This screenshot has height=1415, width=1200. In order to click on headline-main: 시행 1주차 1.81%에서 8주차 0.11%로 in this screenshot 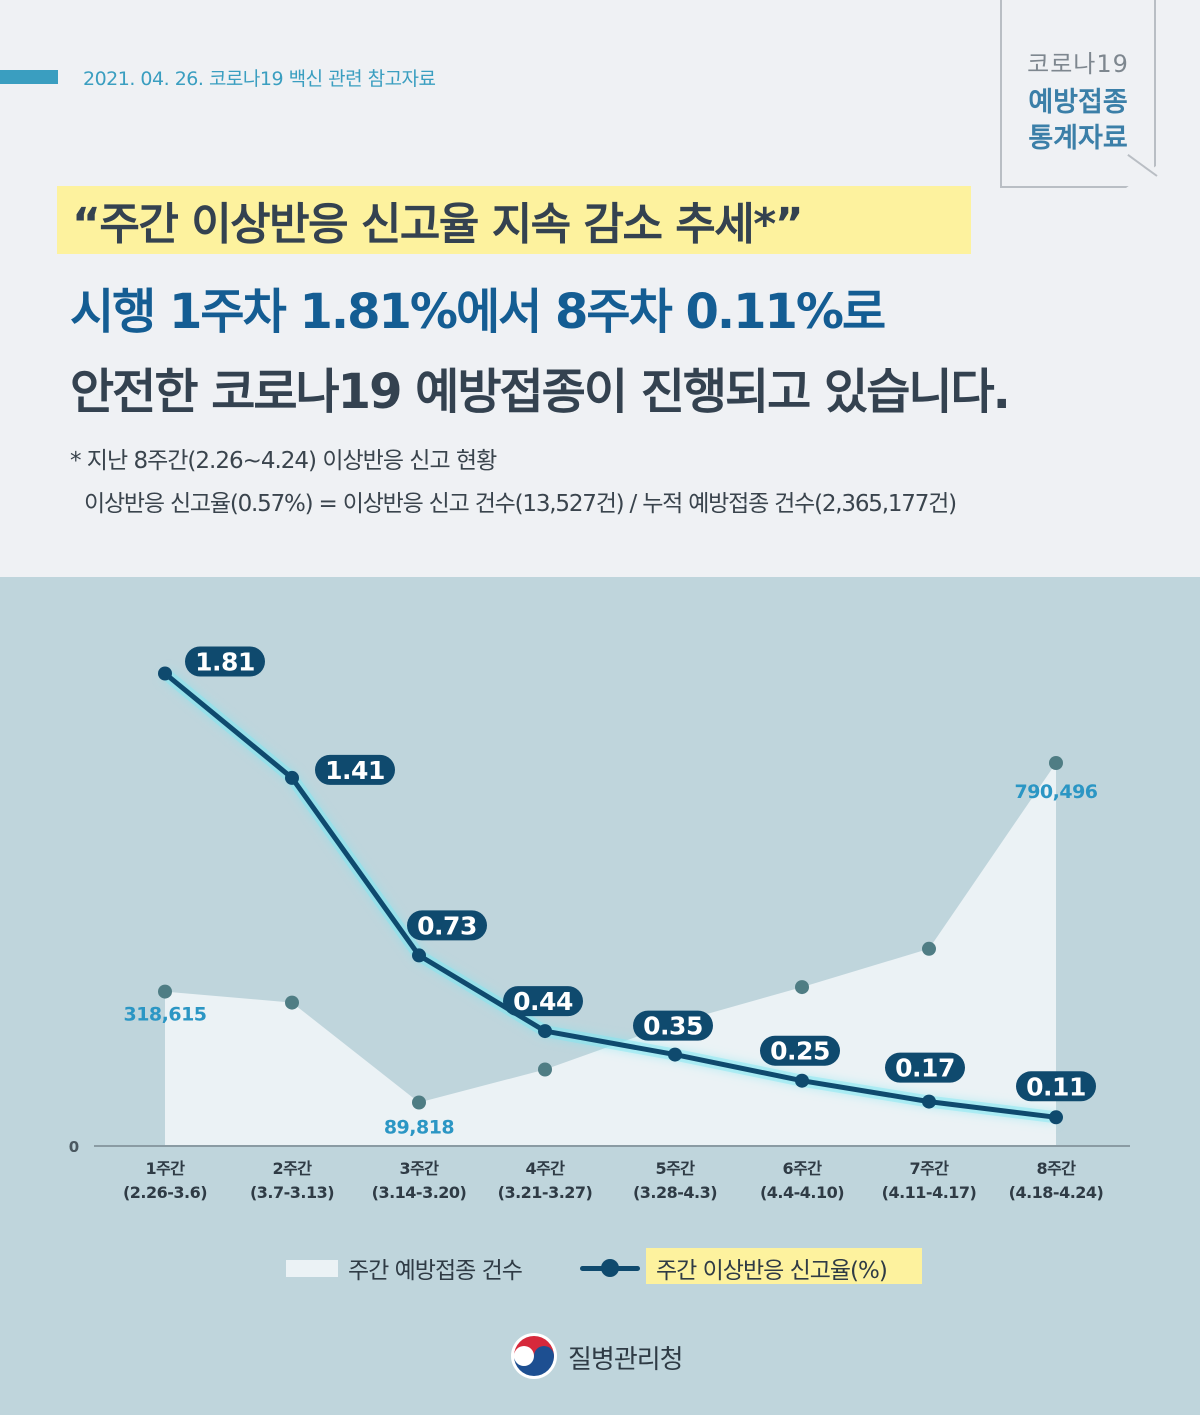, I will do `click(478, 312)`.